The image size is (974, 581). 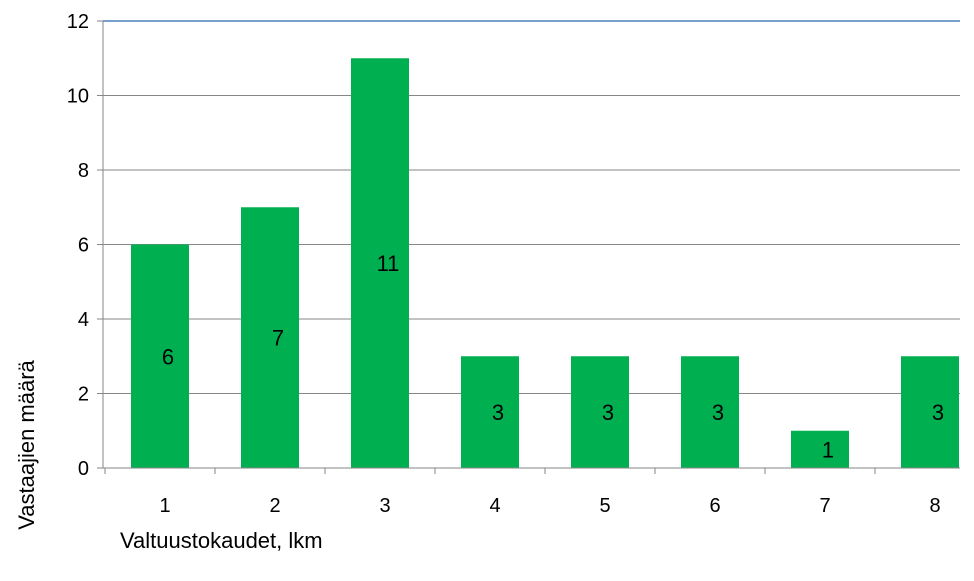 What do you see at coordinates (168, 356) in the screenshot?
I see `data-label: 6` at bounding box center [168, 356].